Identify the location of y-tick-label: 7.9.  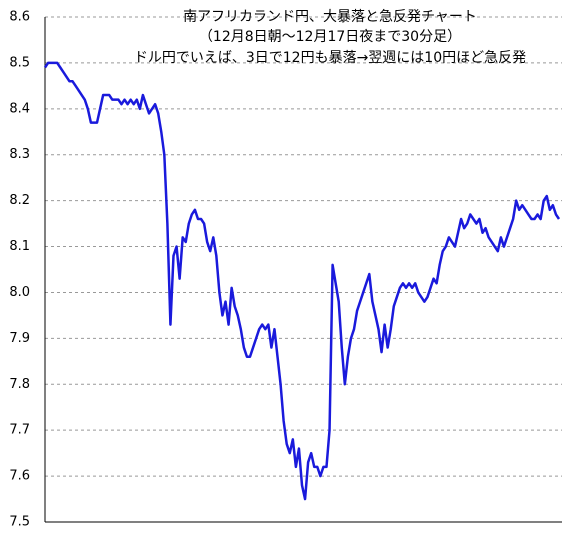
(19, 338).